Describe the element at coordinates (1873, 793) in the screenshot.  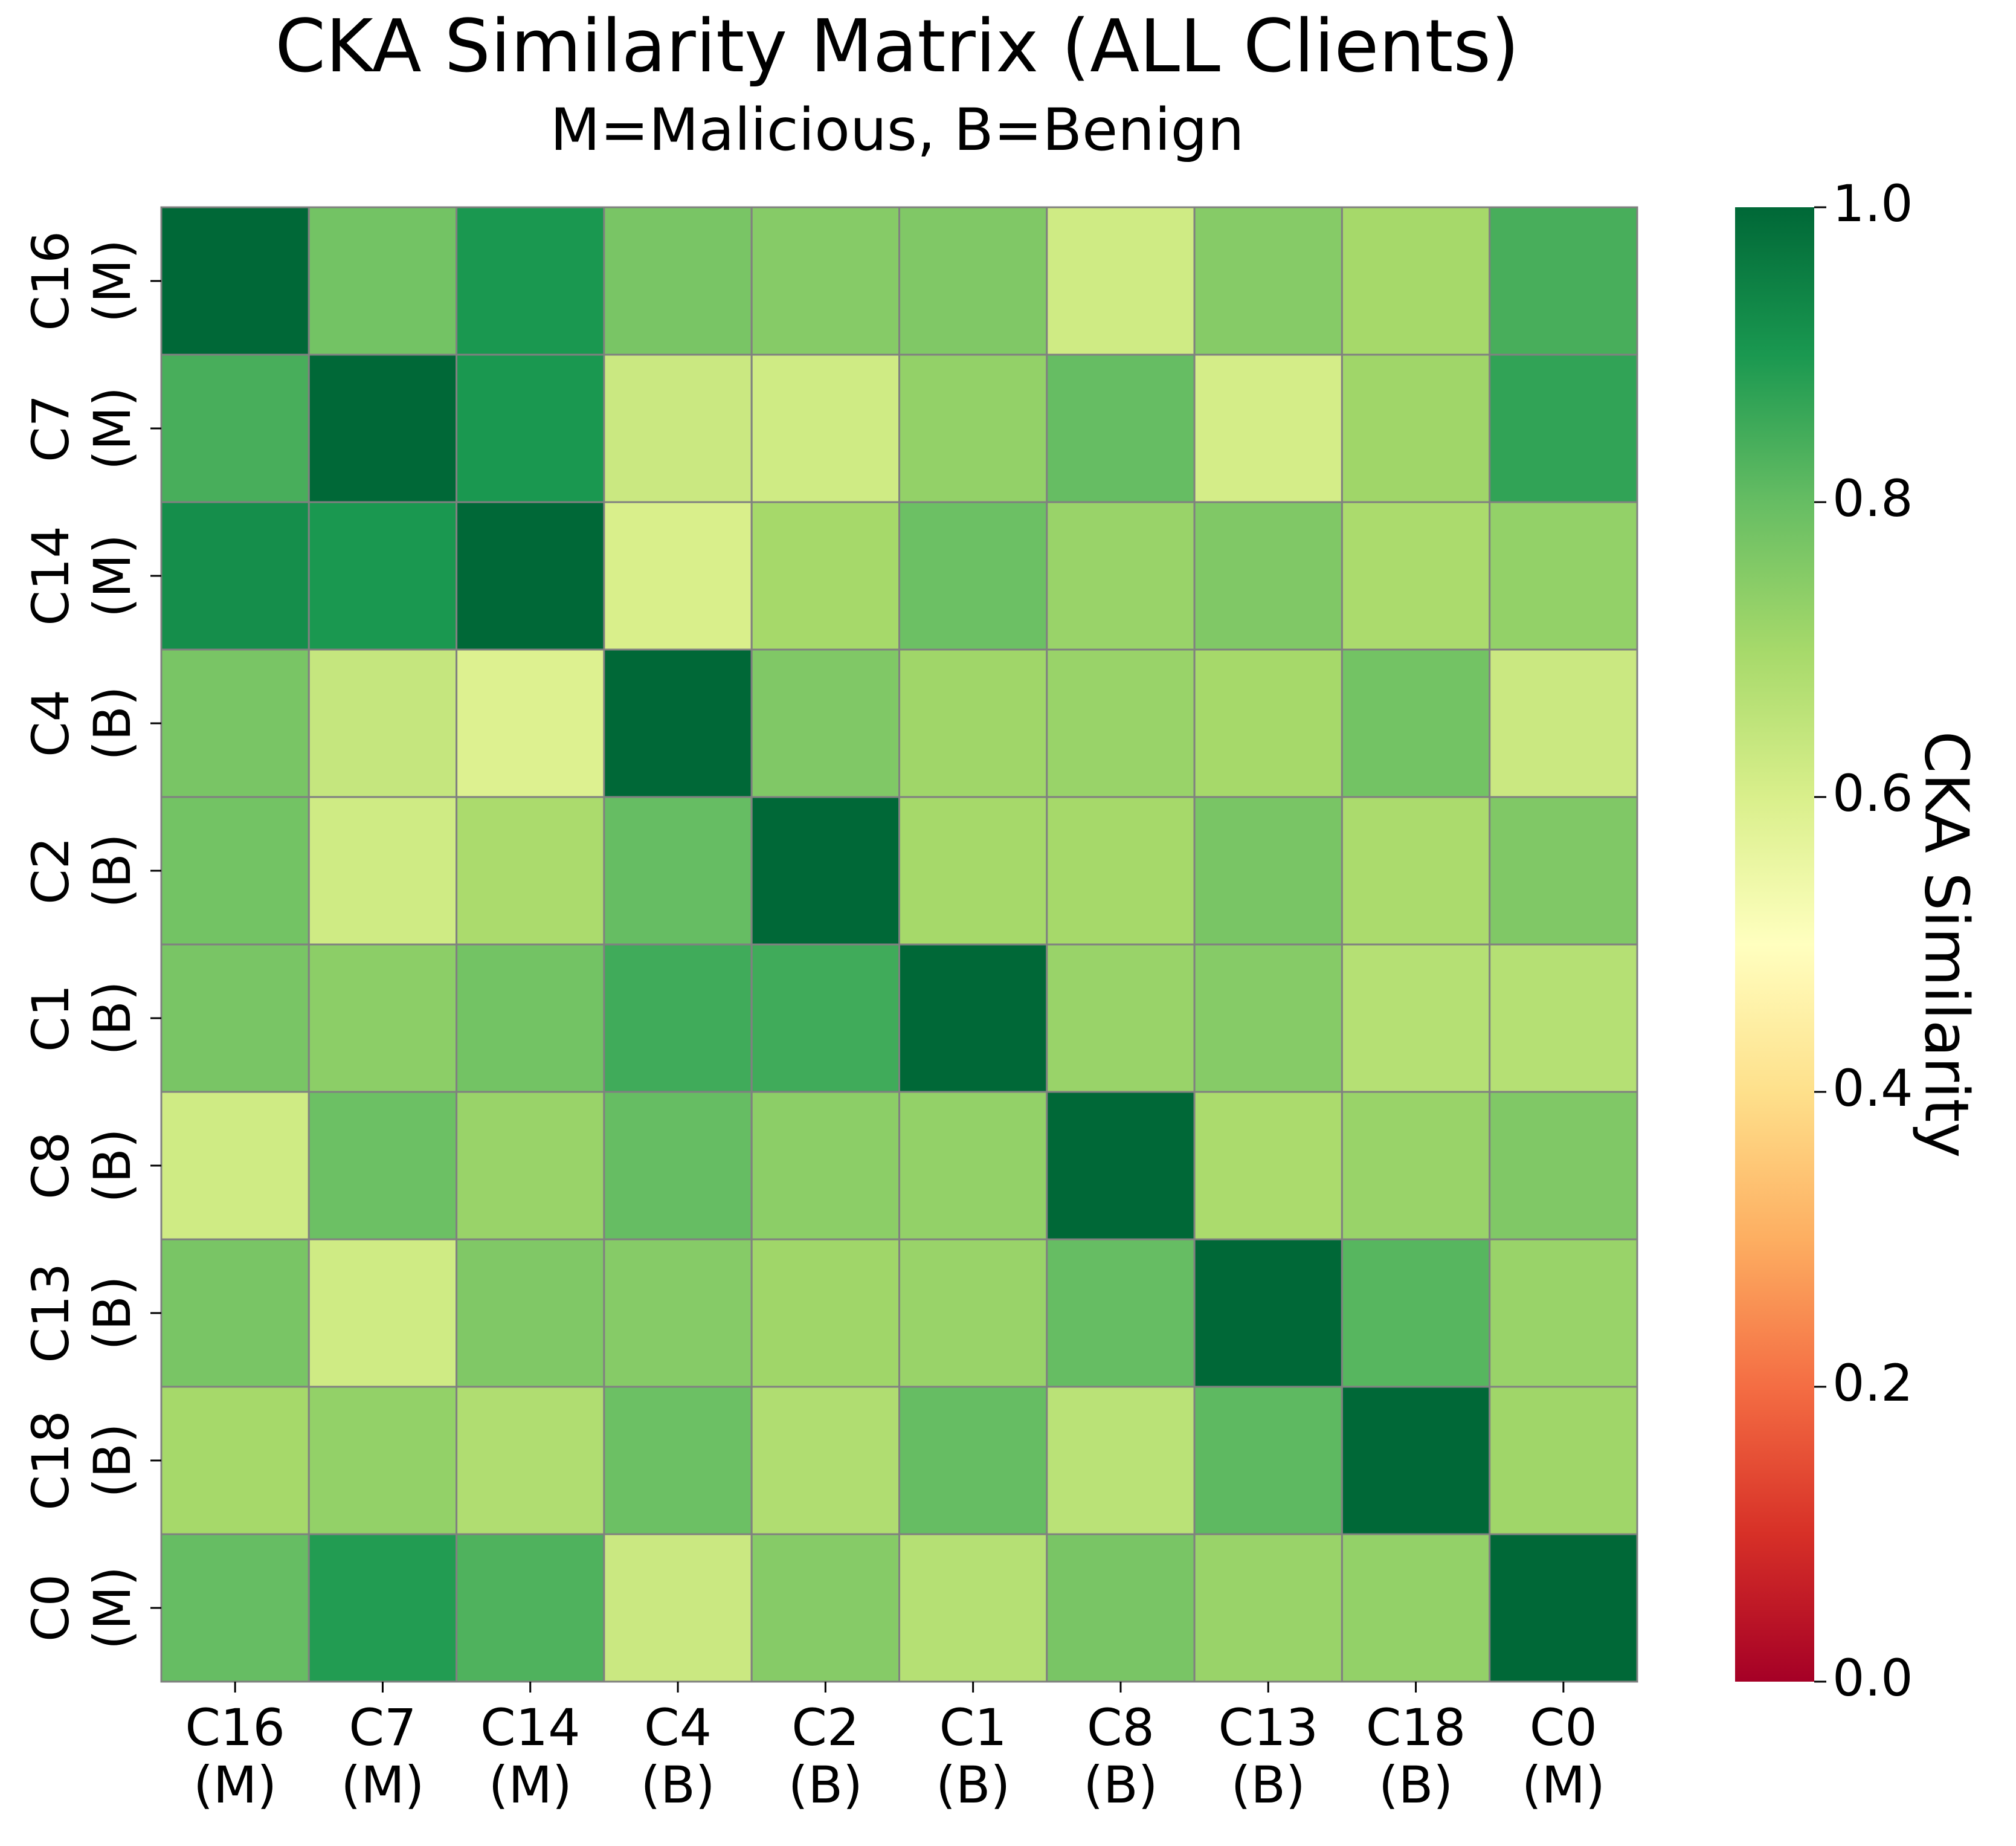
I see `colorbar-tick-label: 0.6` at that location.